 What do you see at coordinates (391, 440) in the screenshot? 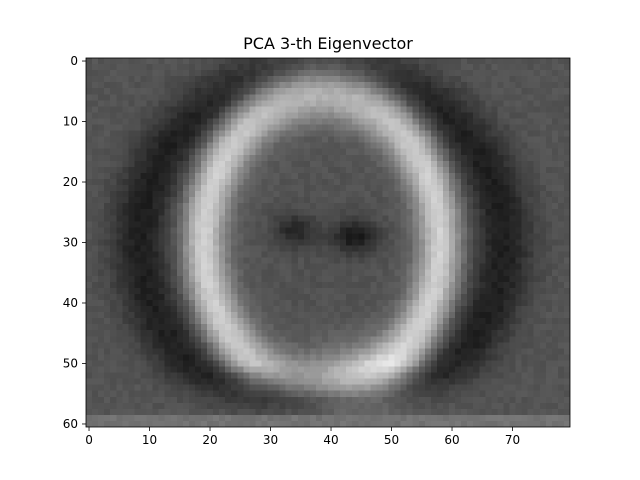
I see `x-tick-label: 50` at bounding box center [391, 440].